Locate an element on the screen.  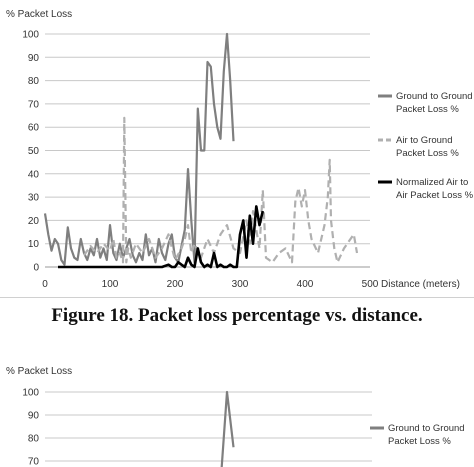
x-axis-title: Distance (meters) is located at coordinates (420, 284).